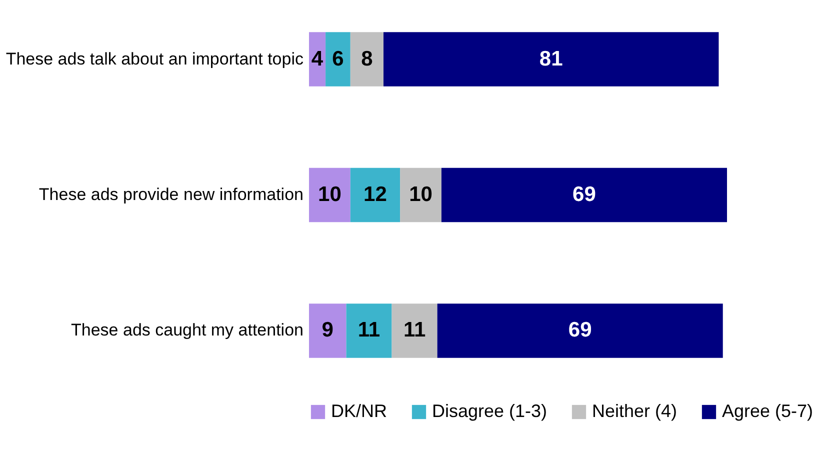 Image resolution: width=828 pixels, height=462 pixels. What do you see at coordinates (635, 411) in the screenshot?
I see `legend-label: Neither (4)` at bounding box center [635, 411].